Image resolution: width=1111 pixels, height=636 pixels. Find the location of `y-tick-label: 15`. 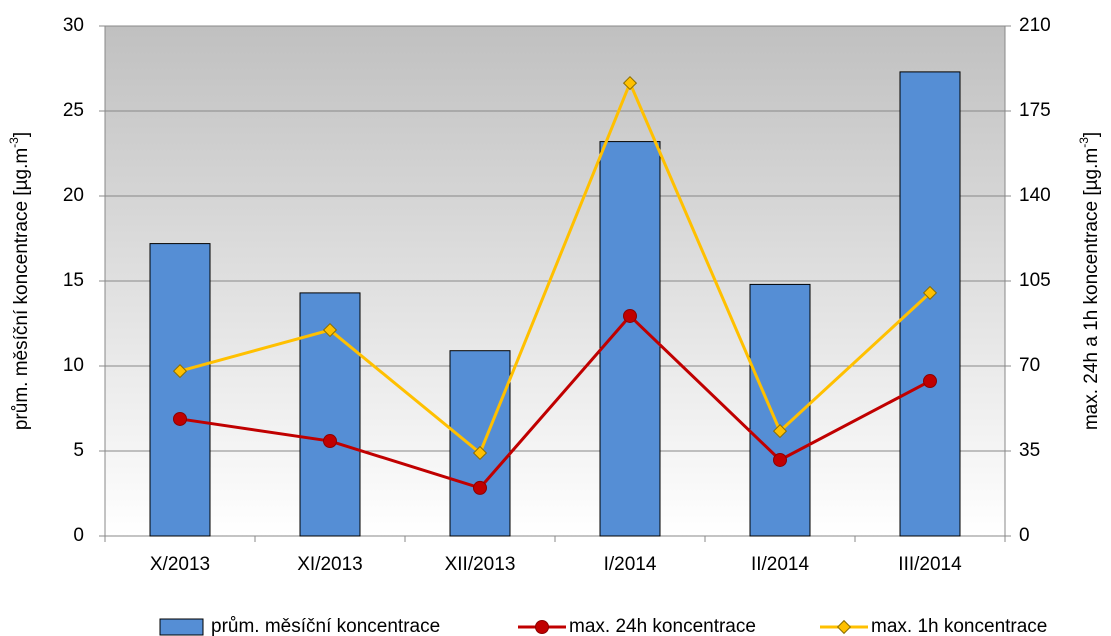

y-tick-label: 15 is located at coordinates (73, 280).